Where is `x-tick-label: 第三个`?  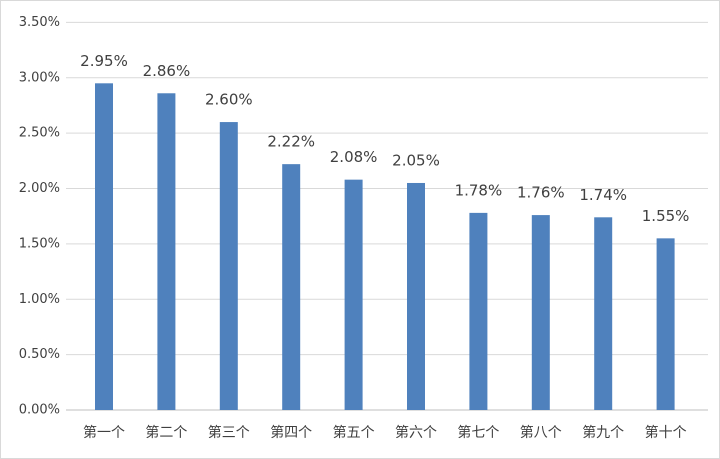
x-tick-label: 第三个 is located at coordinates (229, 432).